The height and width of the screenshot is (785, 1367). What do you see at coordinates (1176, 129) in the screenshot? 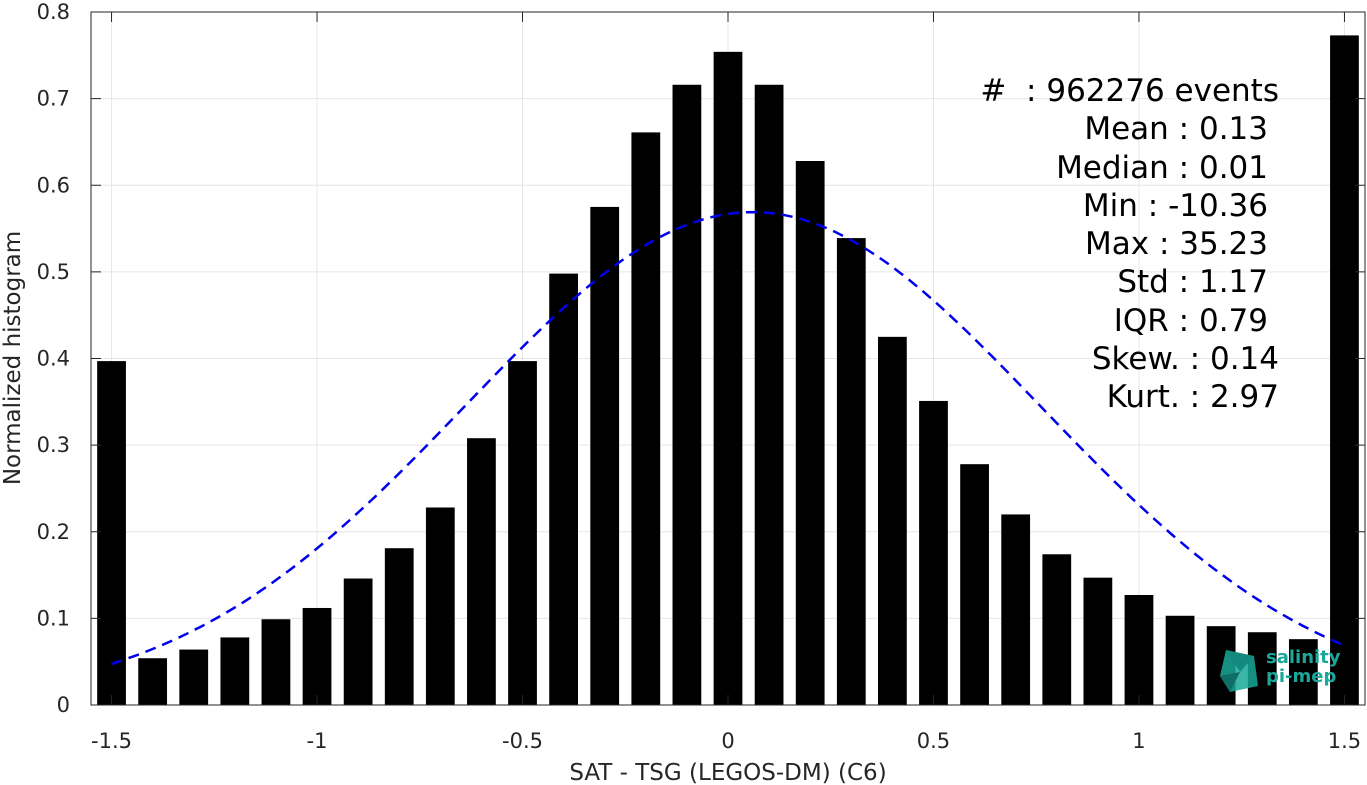
I see `stat-mean: Mean : 0.13` at bounding box center [1176, 129].